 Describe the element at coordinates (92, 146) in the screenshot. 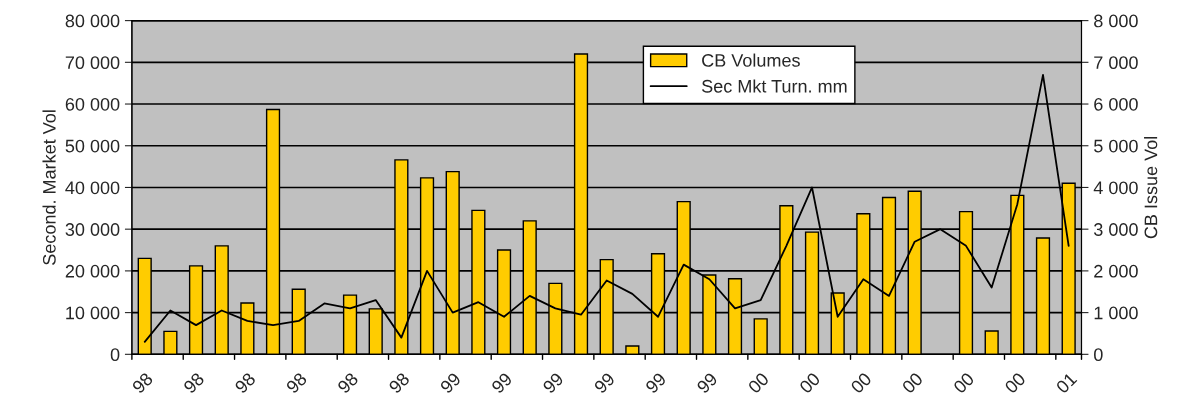

I see `y-tick-label: 50 000` at that location.